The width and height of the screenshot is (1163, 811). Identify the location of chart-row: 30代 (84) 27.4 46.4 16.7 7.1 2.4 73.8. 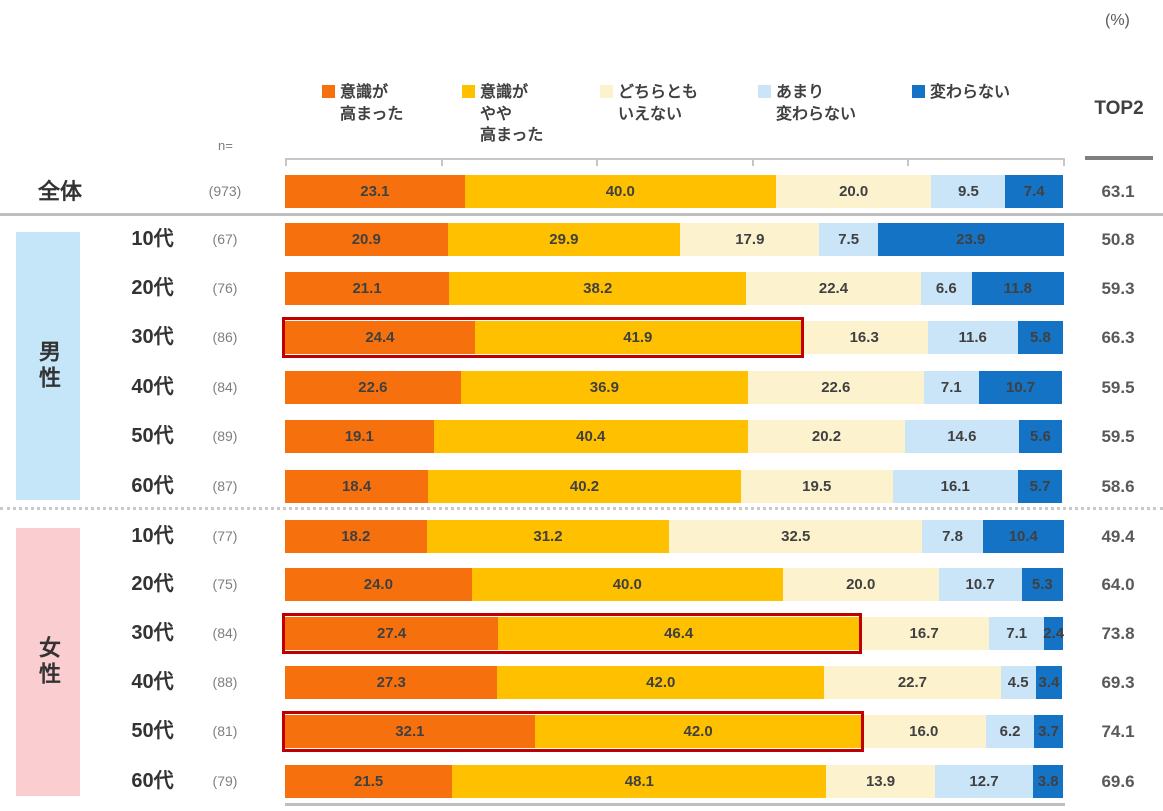
(581, 633).